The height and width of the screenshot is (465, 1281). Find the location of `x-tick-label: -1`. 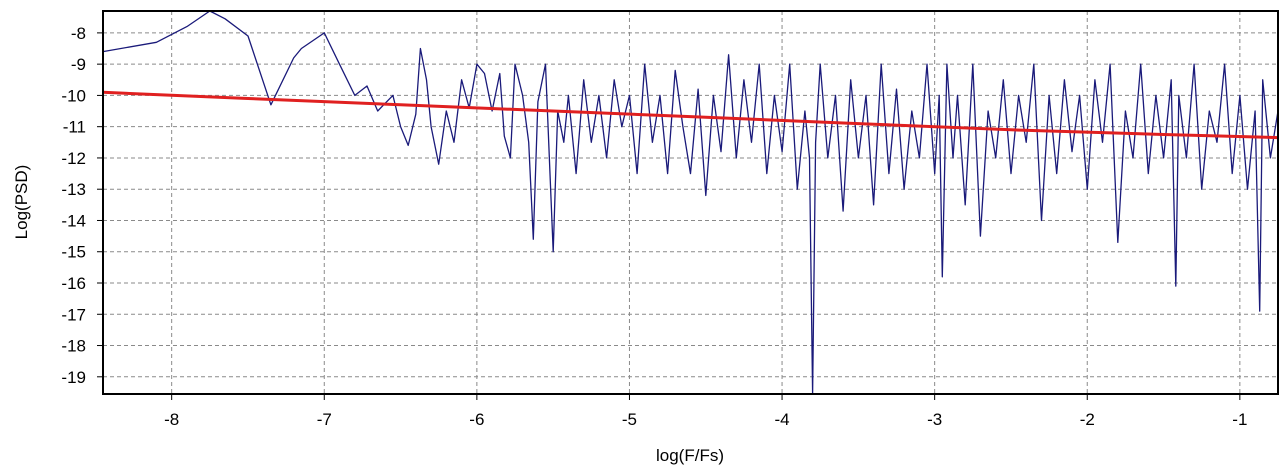

x-tick-label: -1 is located at coordinates (1239, 419).